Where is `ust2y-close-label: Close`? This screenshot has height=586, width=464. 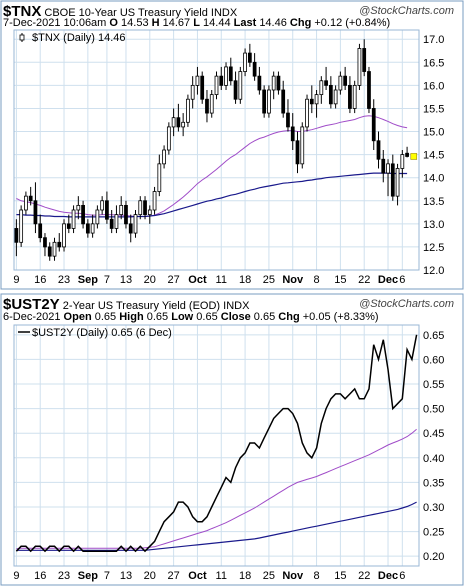 ust2y-close-label: Close is located at coordinates (235, 317).